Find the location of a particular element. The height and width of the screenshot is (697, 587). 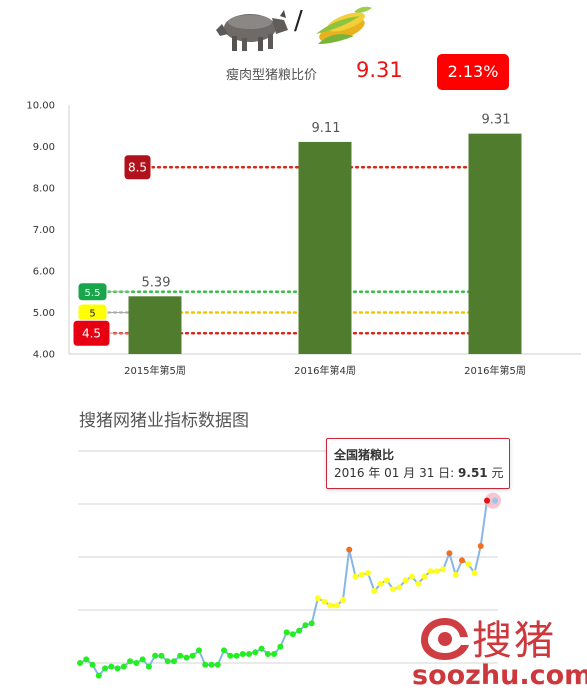

tooltip-unit: 元 is located at coordinates (497, 473).